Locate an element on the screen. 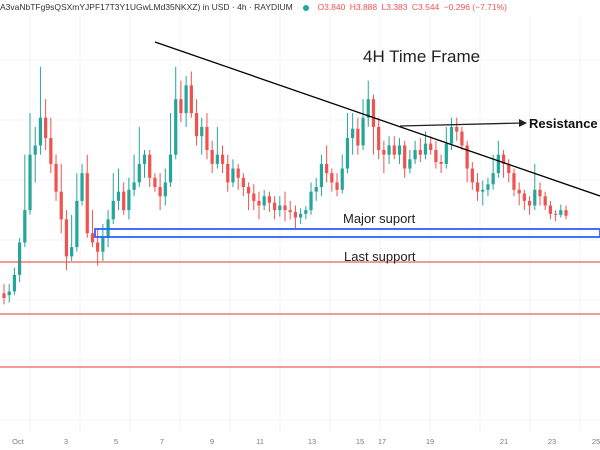 The height and width of the screenshot is (450, 600). low-value: L3.383 is located at coordinates (394, 7).